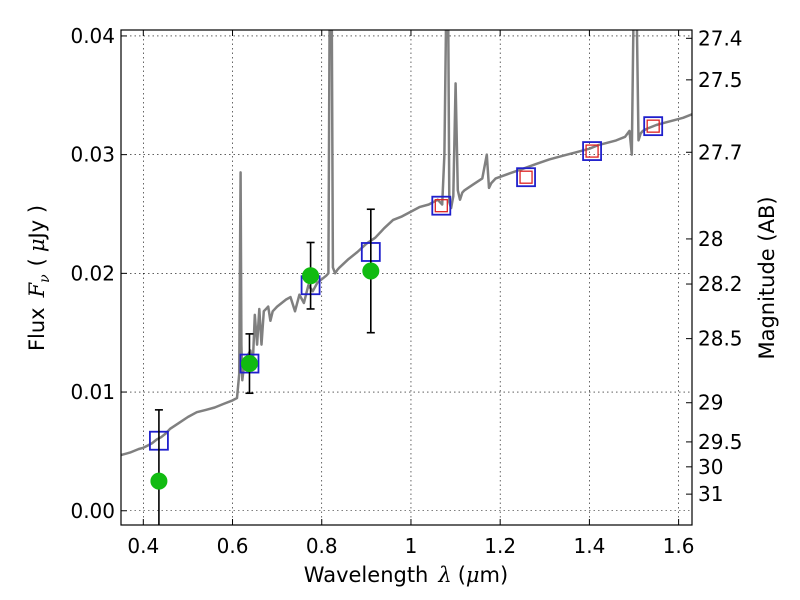 Image resolution: width=800 pixels, height=600 pixels. I want to click on x-axis-title: Wavelength λ (μm), so click(406, 575).